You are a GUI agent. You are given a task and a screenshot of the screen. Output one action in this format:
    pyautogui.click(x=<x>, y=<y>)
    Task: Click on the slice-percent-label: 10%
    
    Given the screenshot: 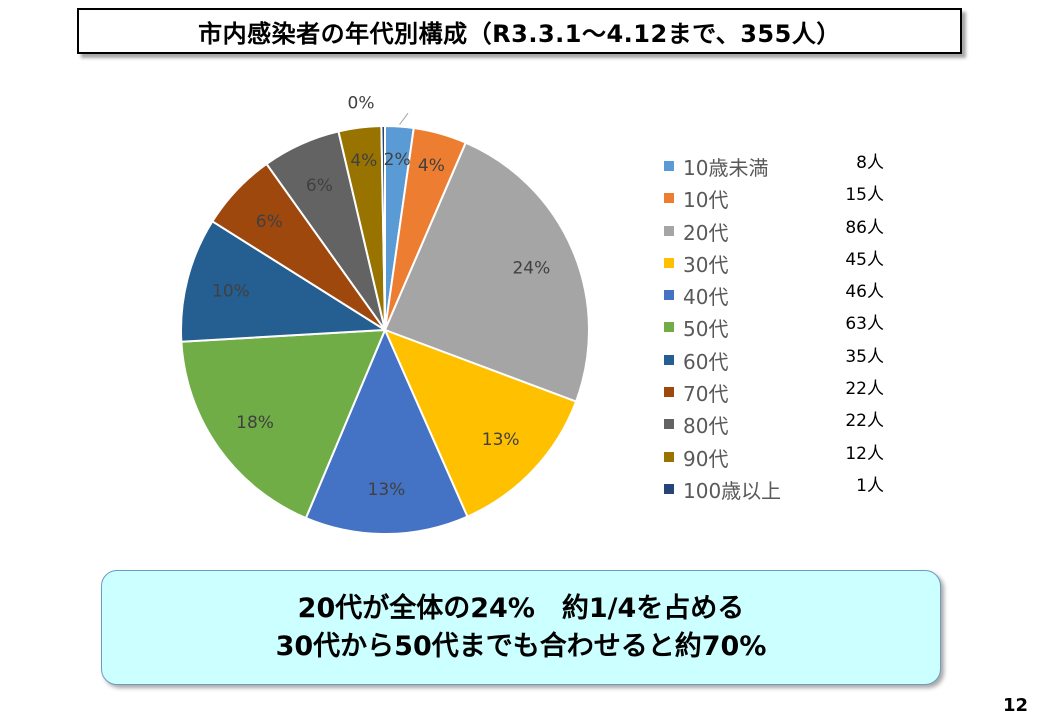 What is the action you would take?
    pyautogui.click(x=231, y=291)
    